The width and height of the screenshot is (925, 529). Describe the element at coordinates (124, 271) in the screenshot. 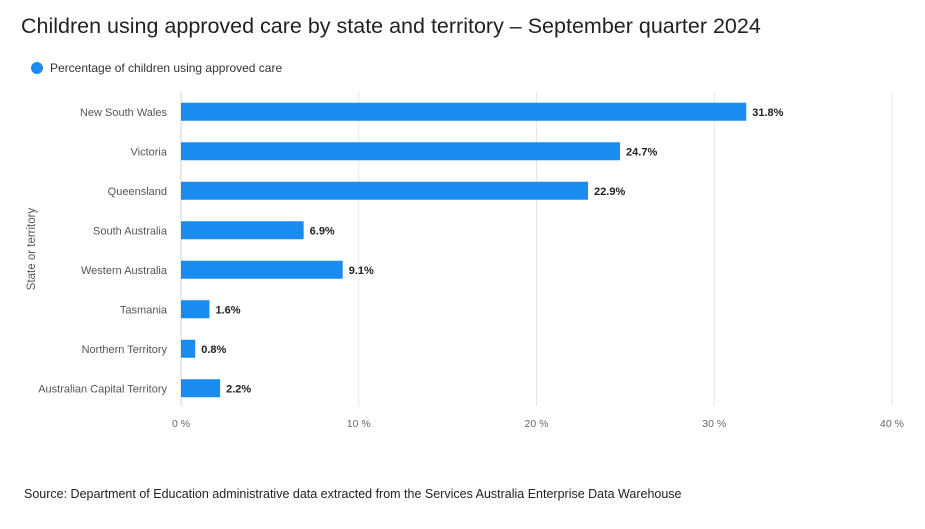

I see `category-label: Western Australia` at that location.